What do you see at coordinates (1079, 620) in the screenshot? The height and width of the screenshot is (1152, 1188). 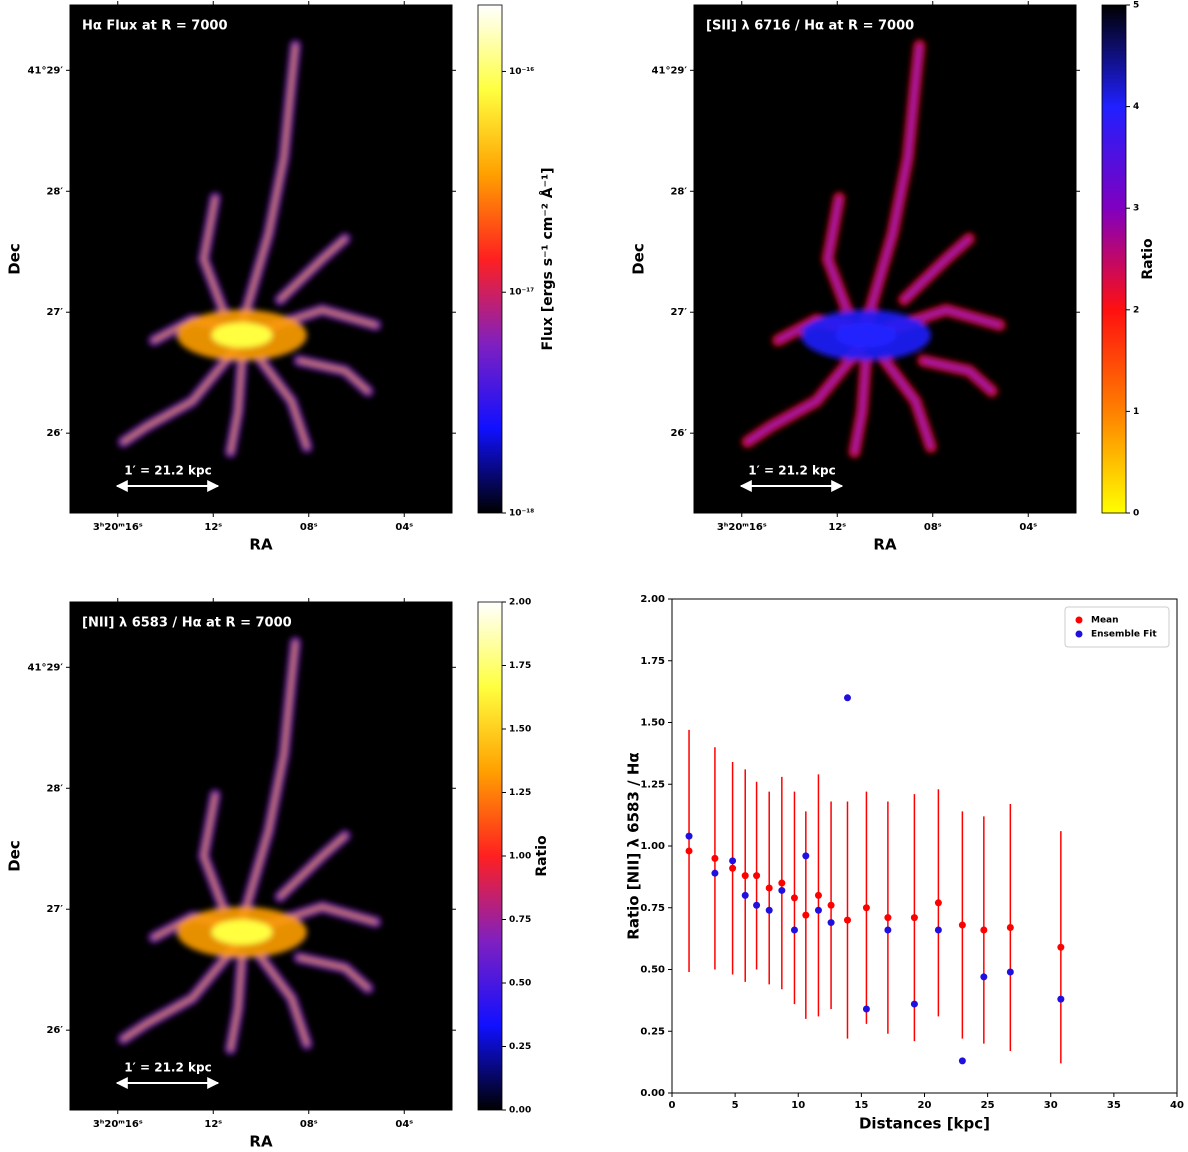 I see `legend-marker` at bounding box center [1079, 620].